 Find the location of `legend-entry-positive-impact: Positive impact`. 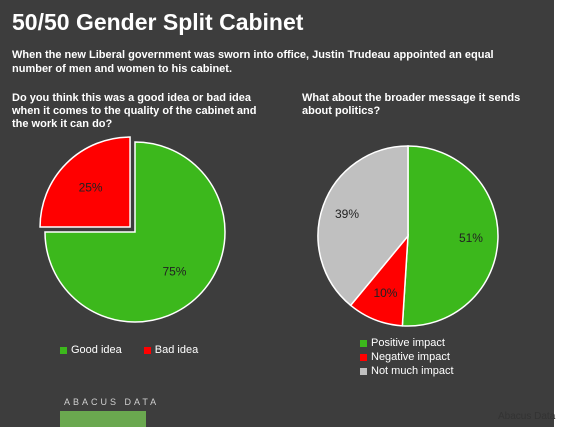

legend-entry-positive-impact: Positive impact is located at coordinates (407, 343).